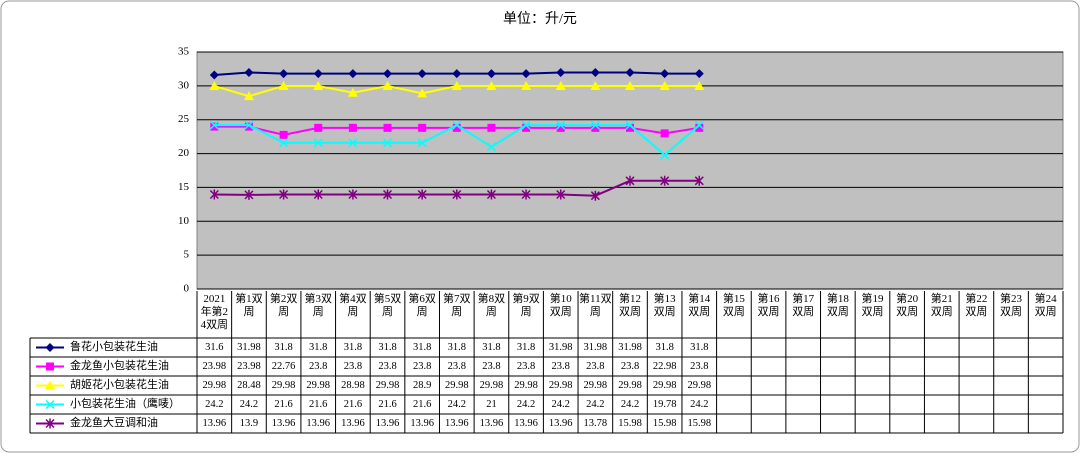  What do you see at coordinates (941, 305) in the screenshot?
I see `x-tick-label: 第21双周` at bounding box center [941, 305].